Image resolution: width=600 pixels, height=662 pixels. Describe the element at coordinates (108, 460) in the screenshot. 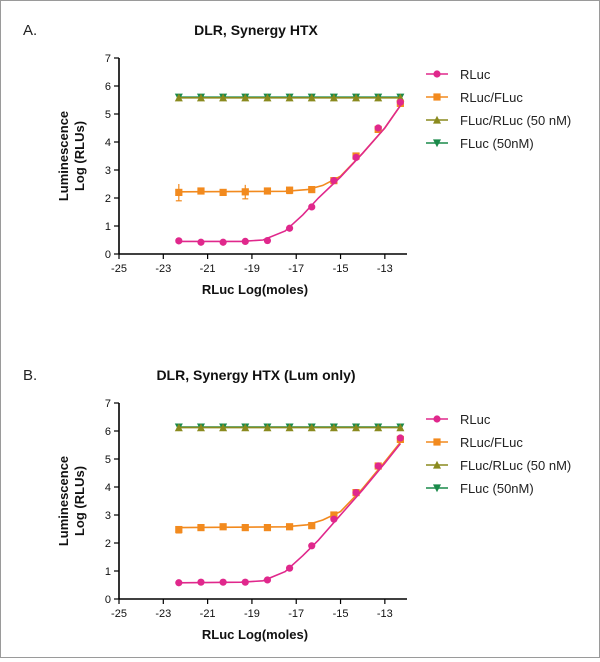

I see `y-tick-label: 5` at that location.